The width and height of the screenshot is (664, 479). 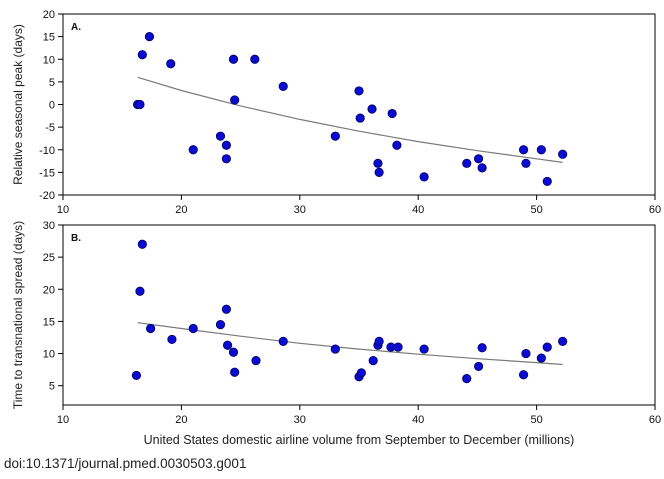 What do you see at coordinates (49, 258) in the screenshot?
I see `y-tick-label: 25` at bounding box center [49, 258].